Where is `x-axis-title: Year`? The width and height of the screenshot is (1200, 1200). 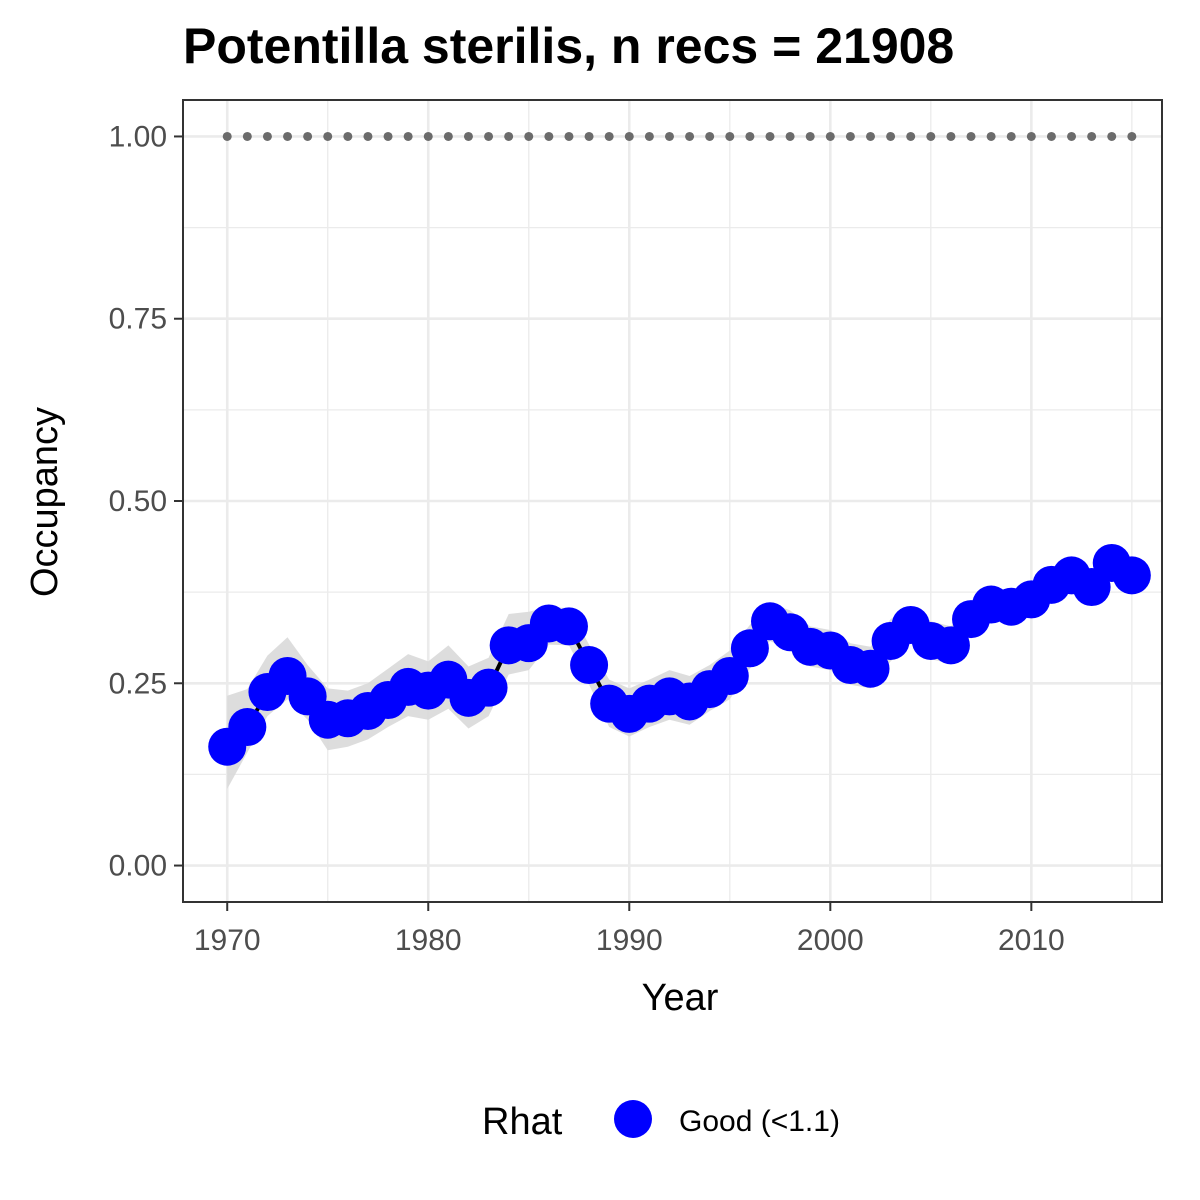
x-axis-title: Year is located at coordinates (680, 998).